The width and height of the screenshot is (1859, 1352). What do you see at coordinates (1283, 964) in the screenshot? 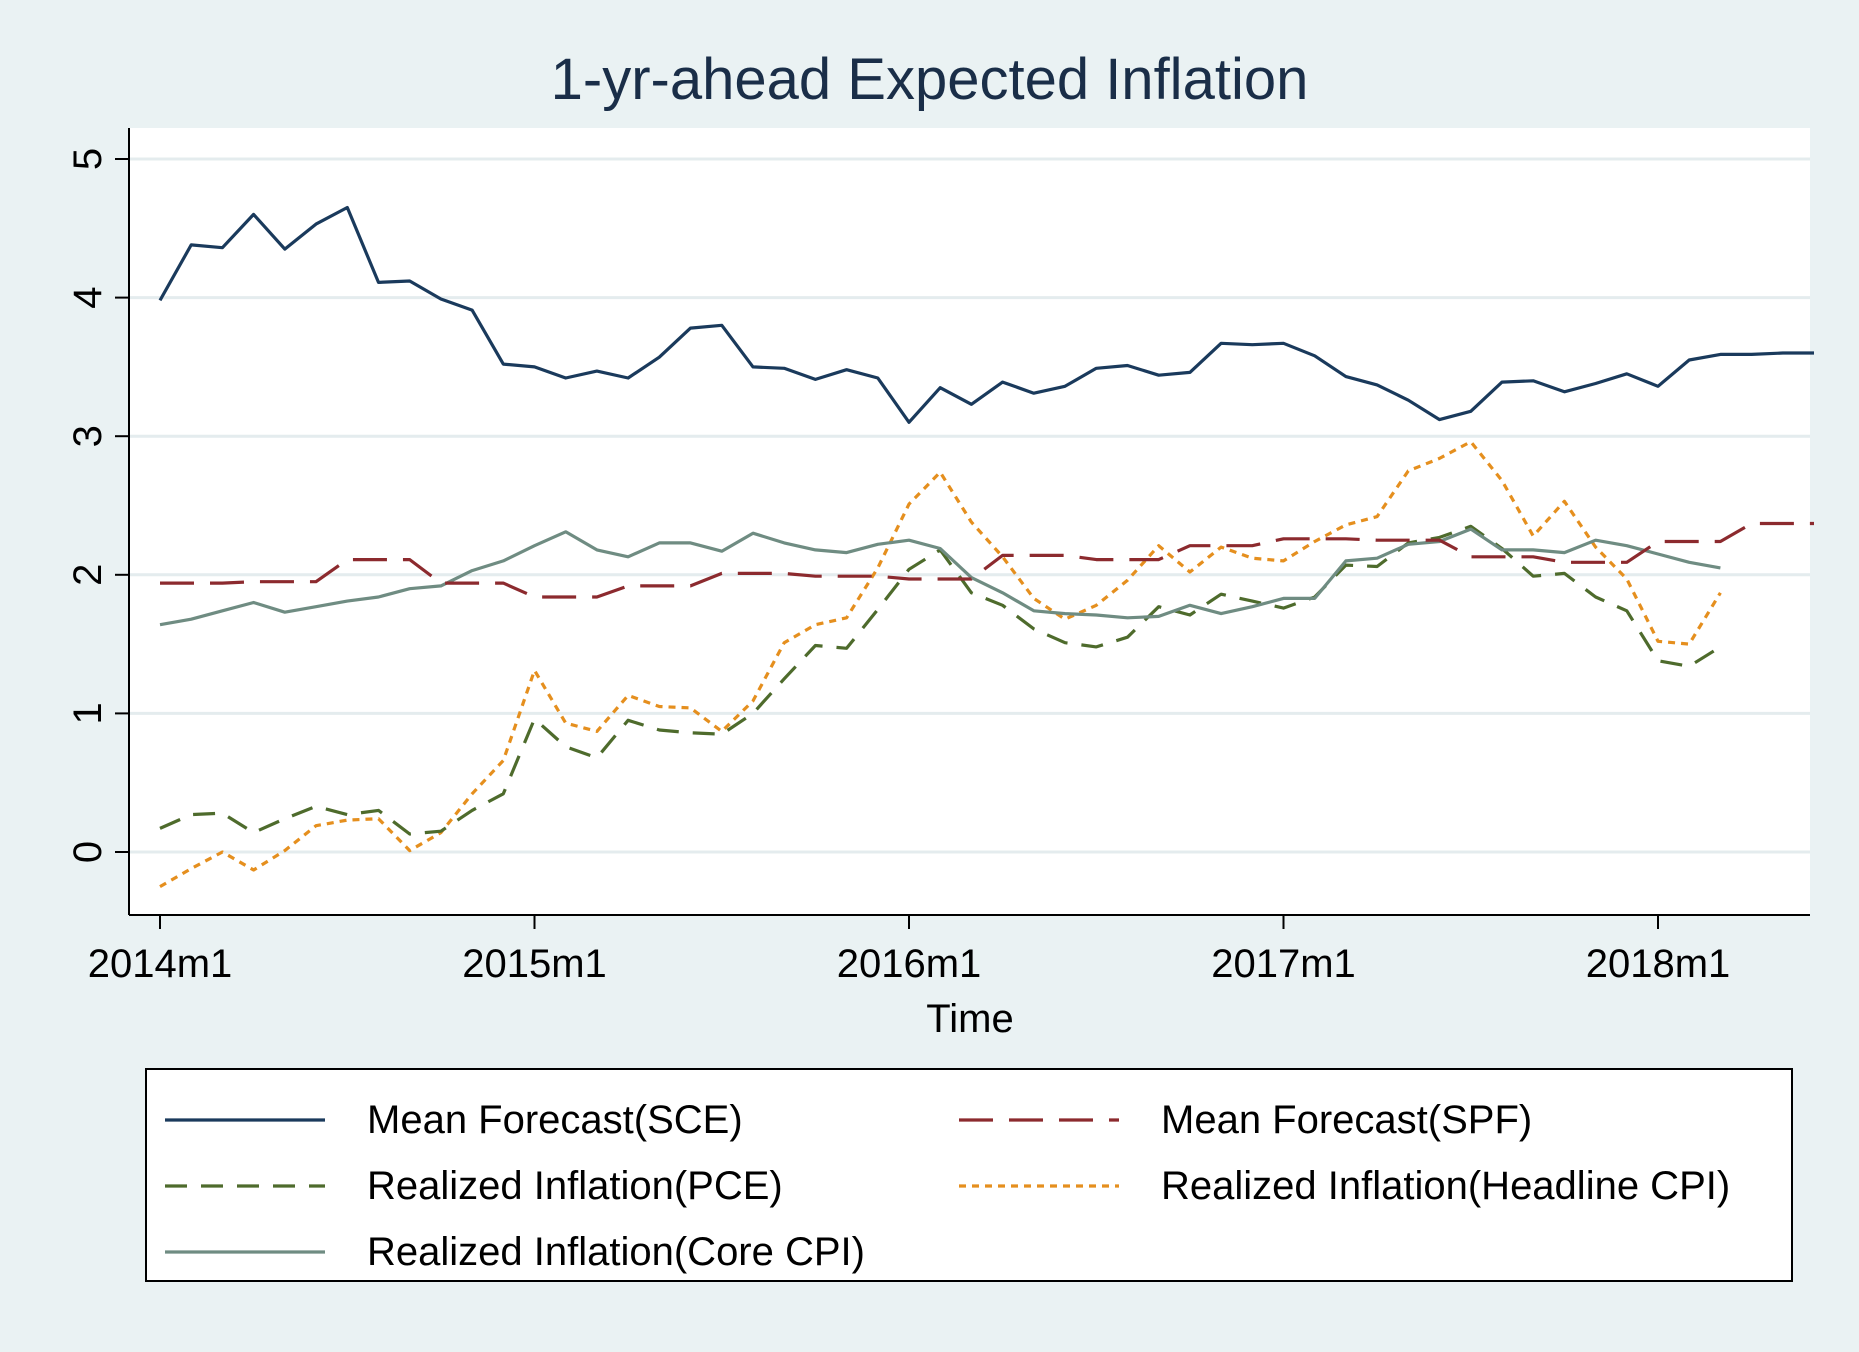
I see `x-tick-label: 2017m1` at bounding box center [1283, 964].